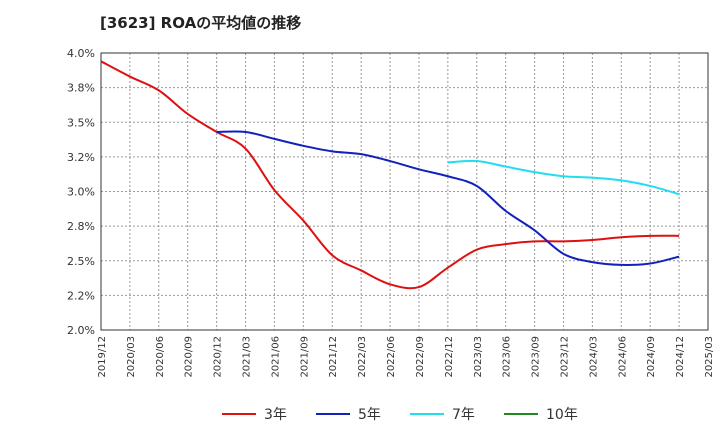  I want to click on y-tick-label: 2.5%, so click(81, 261).